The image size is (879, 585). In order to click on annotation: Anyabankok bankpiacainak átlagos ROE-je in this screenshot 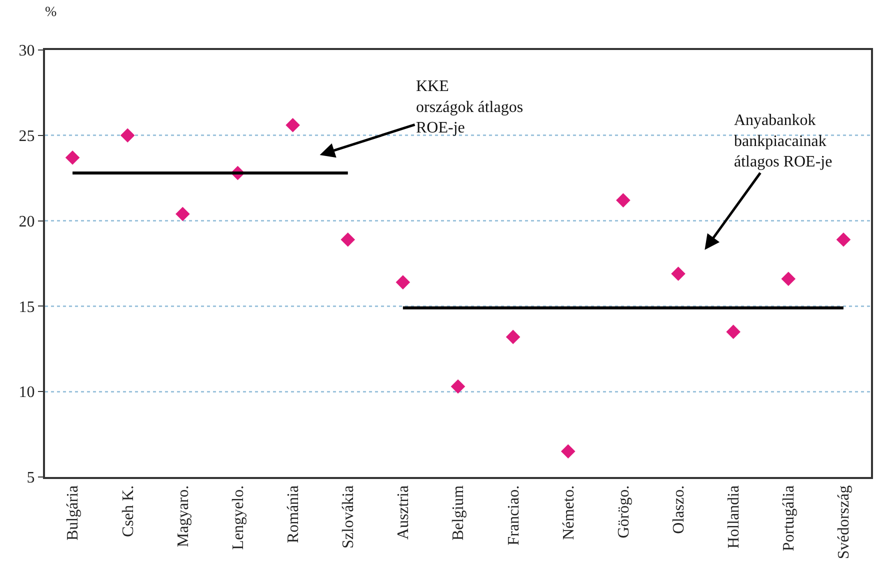, I will do `click(783, 141)`.